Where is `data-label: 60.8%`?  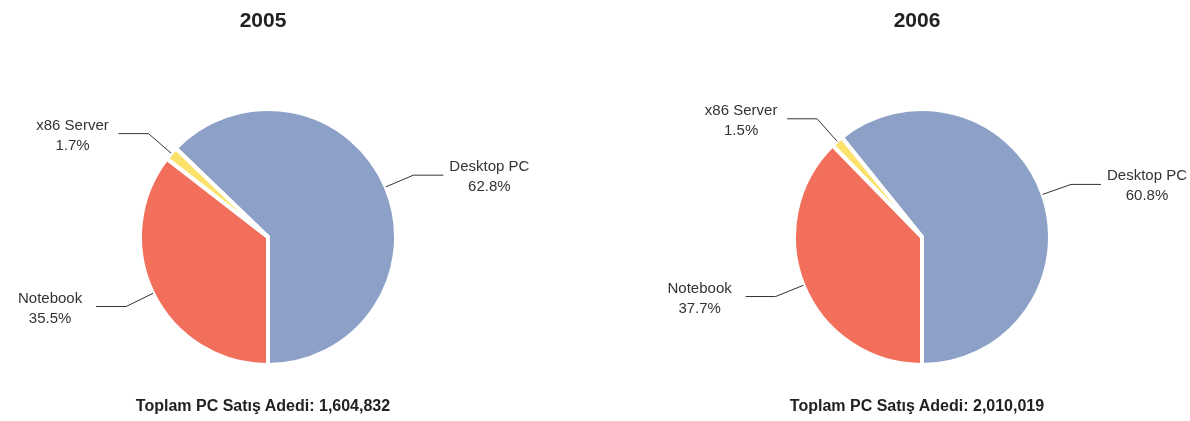 data-label: 60.8% is located at coordinates (1147, 195).